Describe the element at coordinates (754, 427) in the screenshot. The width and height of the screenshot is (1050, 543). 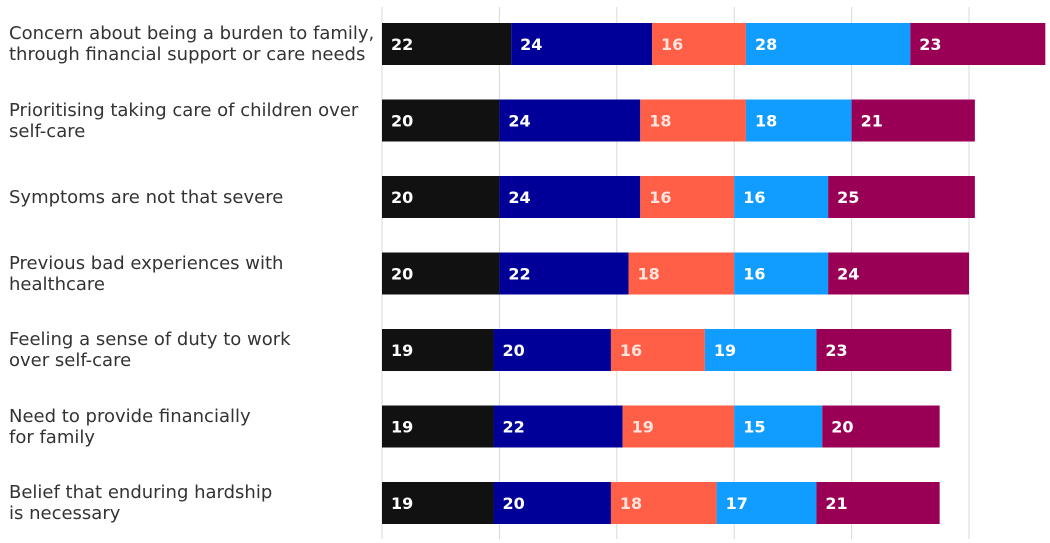
I see `bar-value-label: 15` at that location.